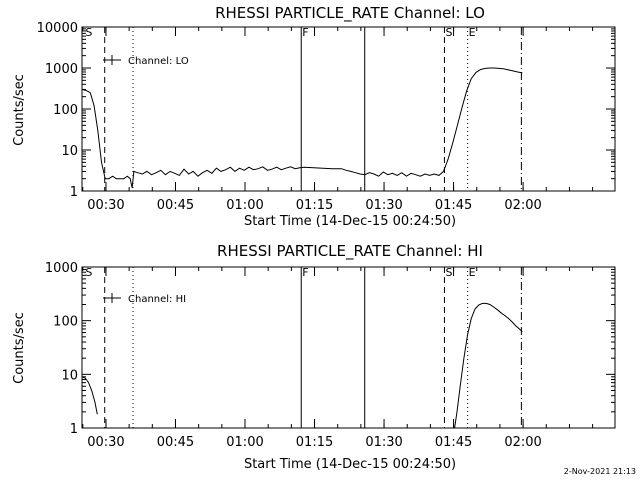 This screenshot has width=640, height=480. I want to click on chart-title-hi: RHESSI PARTICLE_RATE Channel: HI, so click(350, 251).